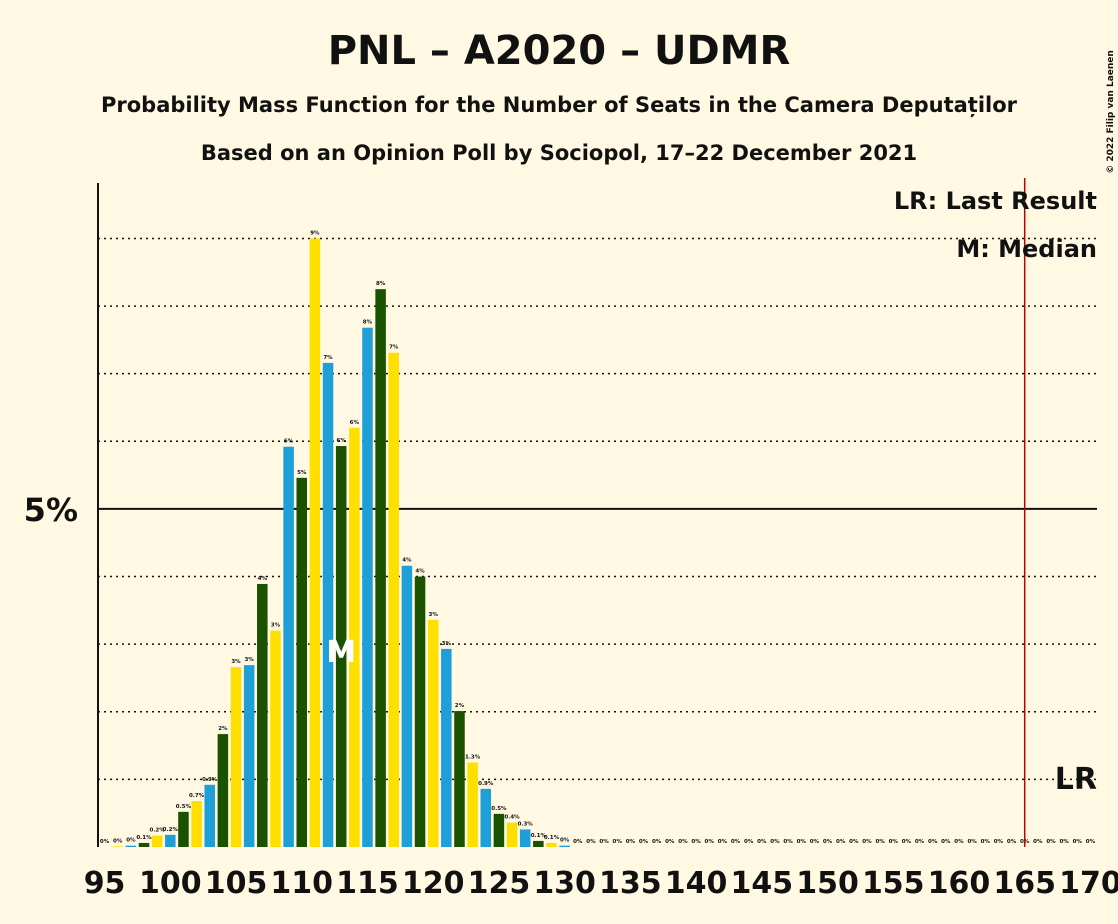 The width and height of the screenshot is (1118, 924). I want to click on x-tick-label: 135, so click(630, 883).